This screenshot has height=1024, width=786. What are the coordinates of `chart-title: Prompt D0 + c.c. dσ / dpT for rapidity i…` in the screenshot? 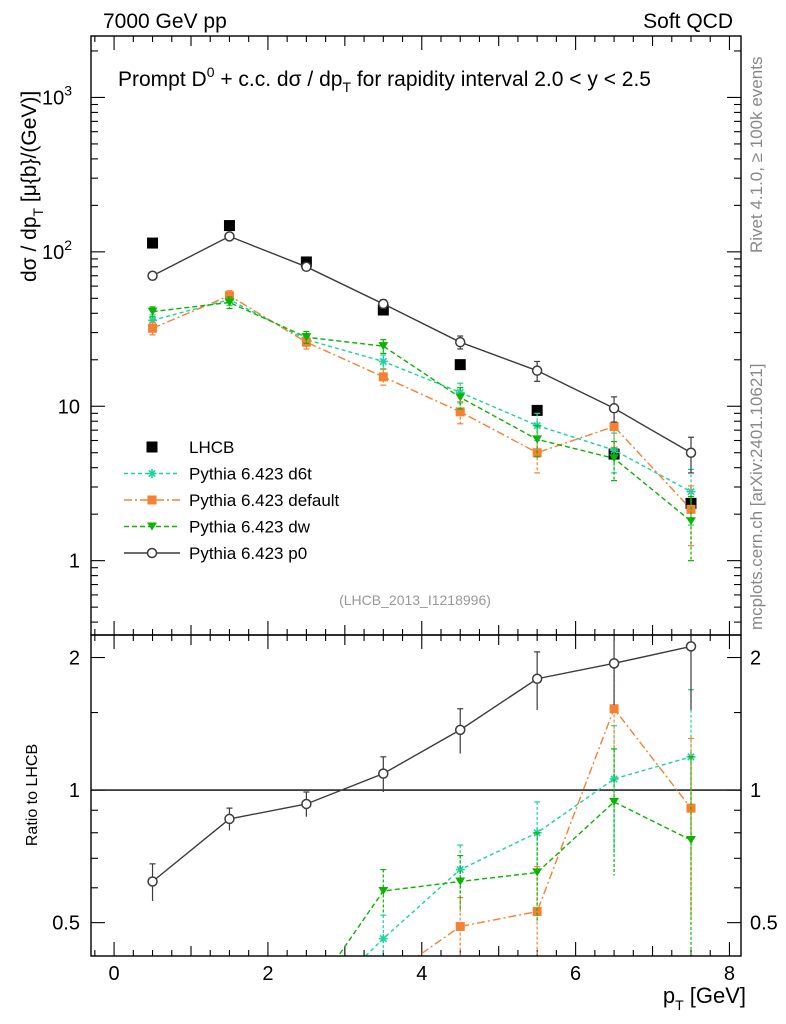 It's located at (384, 79).